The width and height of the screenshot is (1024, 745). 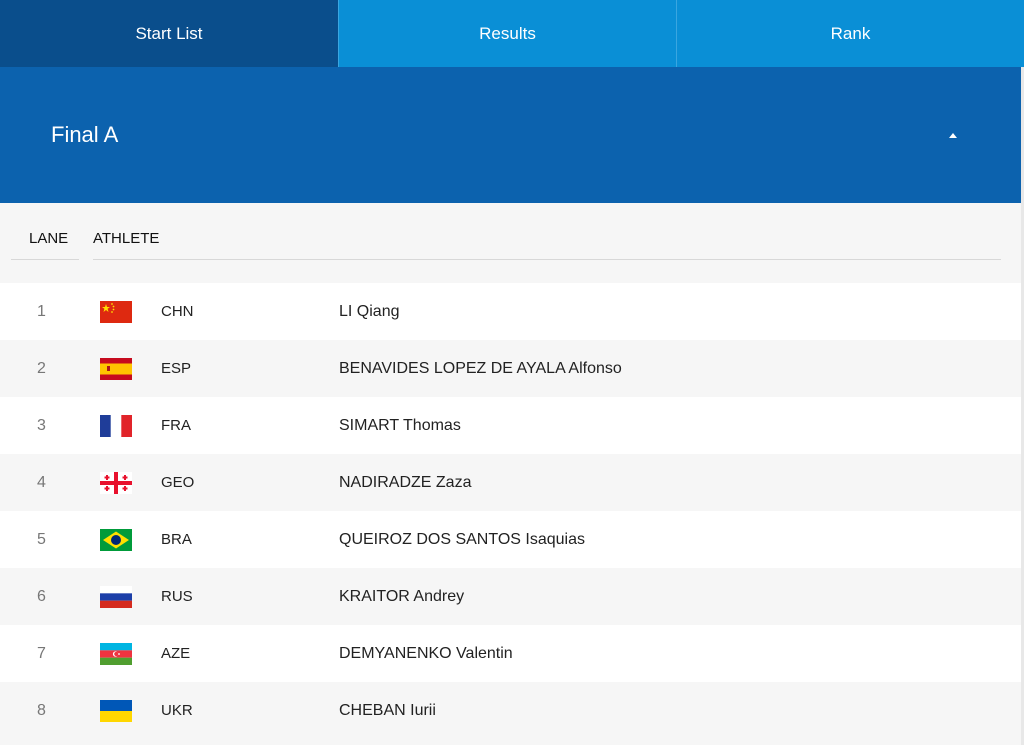 I want to click on country-code: RUS, so click(x=177, y=596).